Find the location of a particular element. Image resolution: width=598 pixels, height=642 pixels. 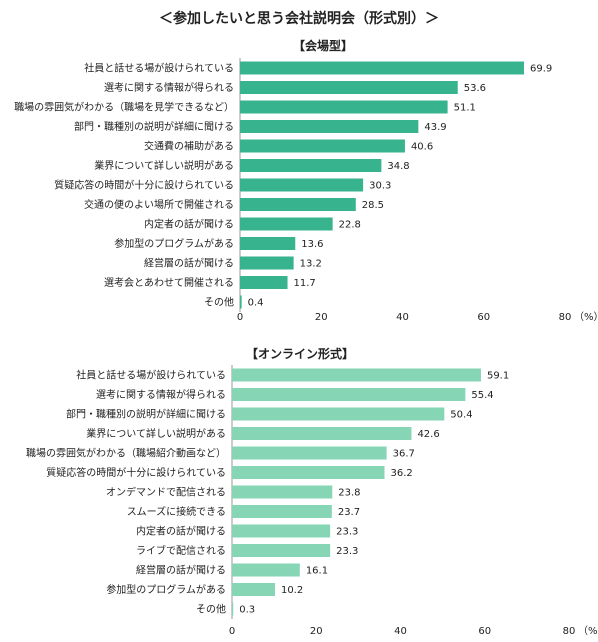

online-value-label: 36.2 is located at coordinates (401, 473).